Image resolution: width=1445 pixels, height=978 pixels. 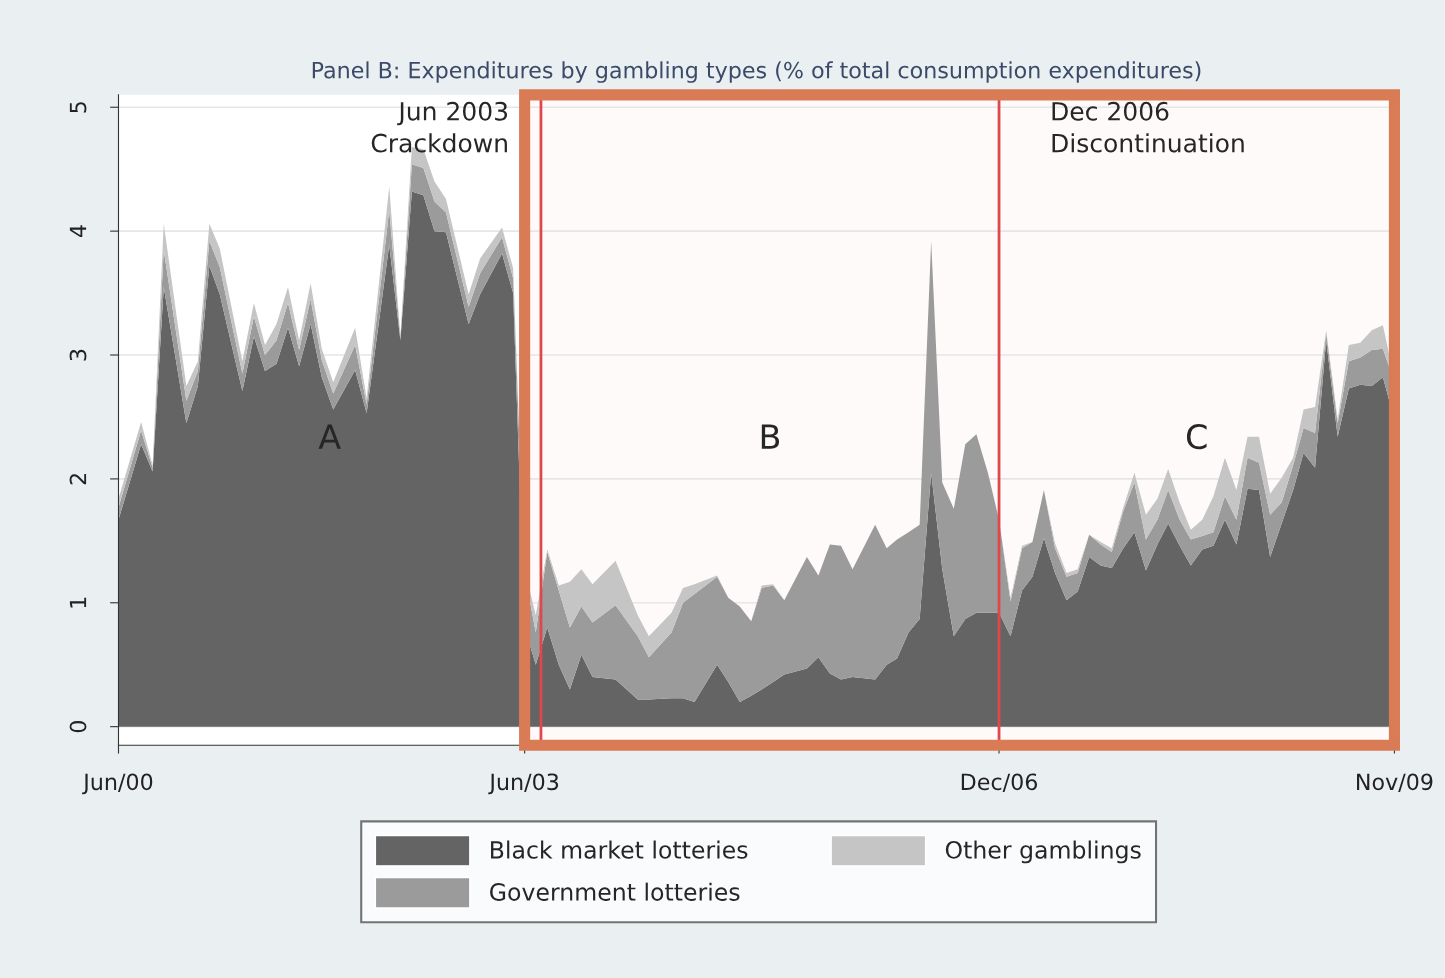 I want to click on annotation: A, so click(x=329, y=436).